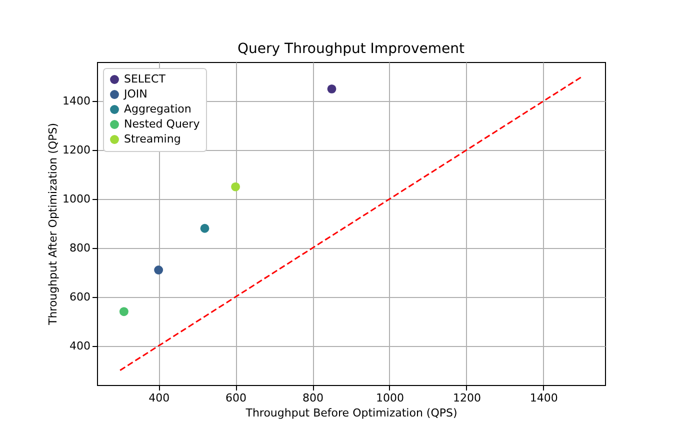 Image resolution: width=675 pixels, height=429 pixels. Describe the element at coordinates (145, 79) in the screenshot. I see `legend-label: SELECT` at that location.